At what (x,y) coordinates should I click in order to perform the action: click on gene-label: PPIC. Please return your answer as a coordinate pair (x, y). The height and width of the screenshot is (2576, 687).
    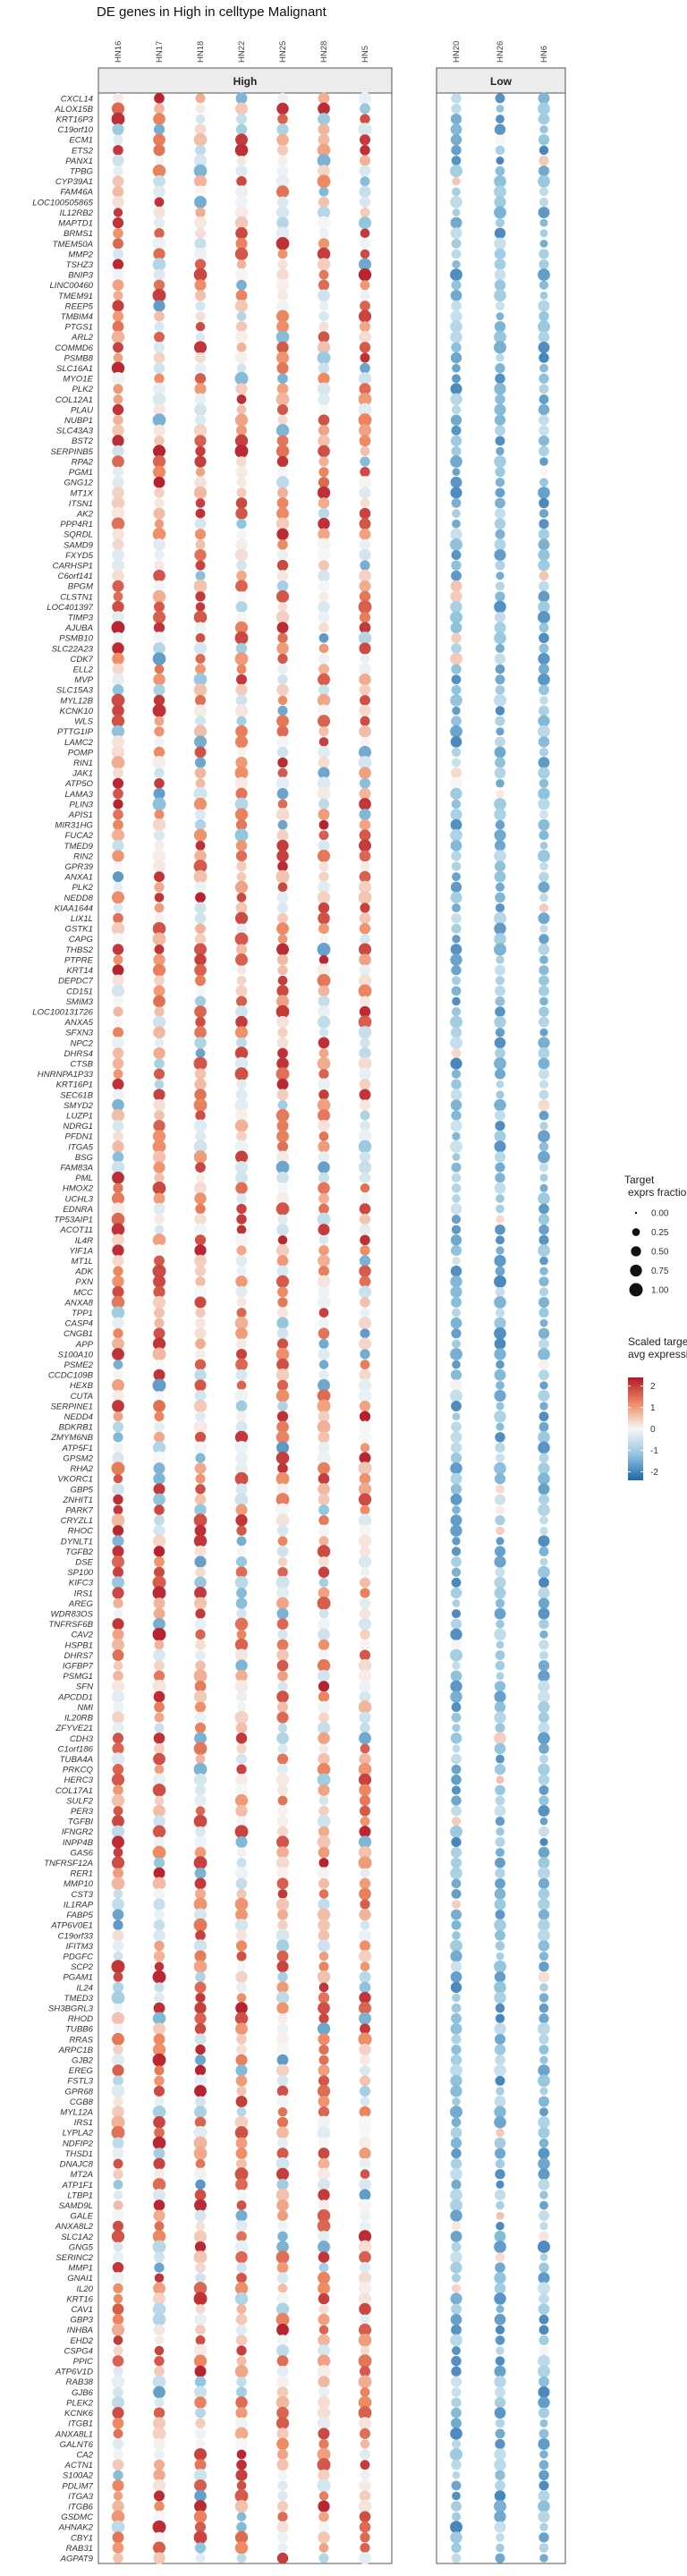
    Looking at the image, I should click on (83, 2362).